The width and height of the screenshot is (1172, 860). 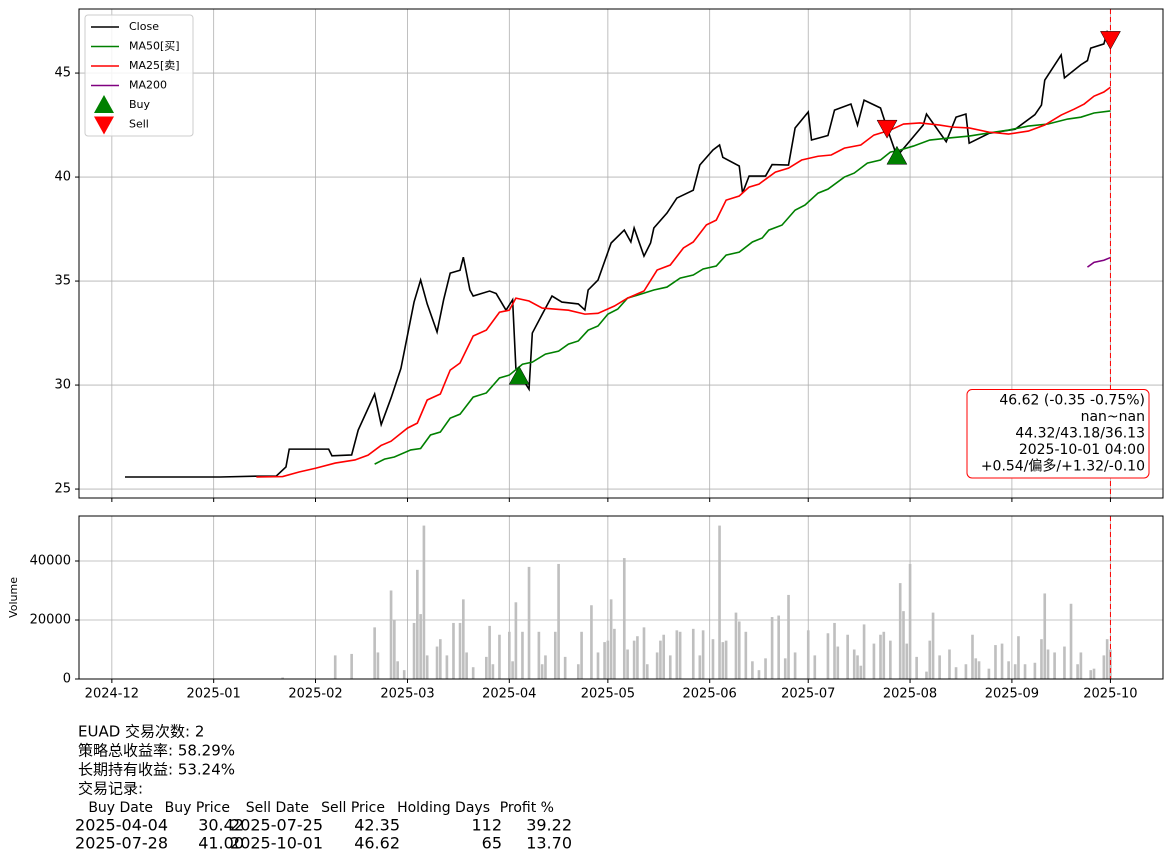 What do you see at coordinates (140, 104) in the screenshot?
I see `legend-label: Buy` at bounding box center [140, 104].